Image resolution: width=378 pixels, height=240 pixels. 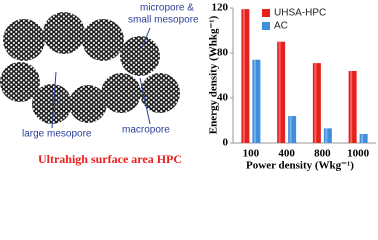 What do you see at coordinates (226, 143) in the screenshot?
I see `y-tick-label: 0` at bounding box center [226, 143].